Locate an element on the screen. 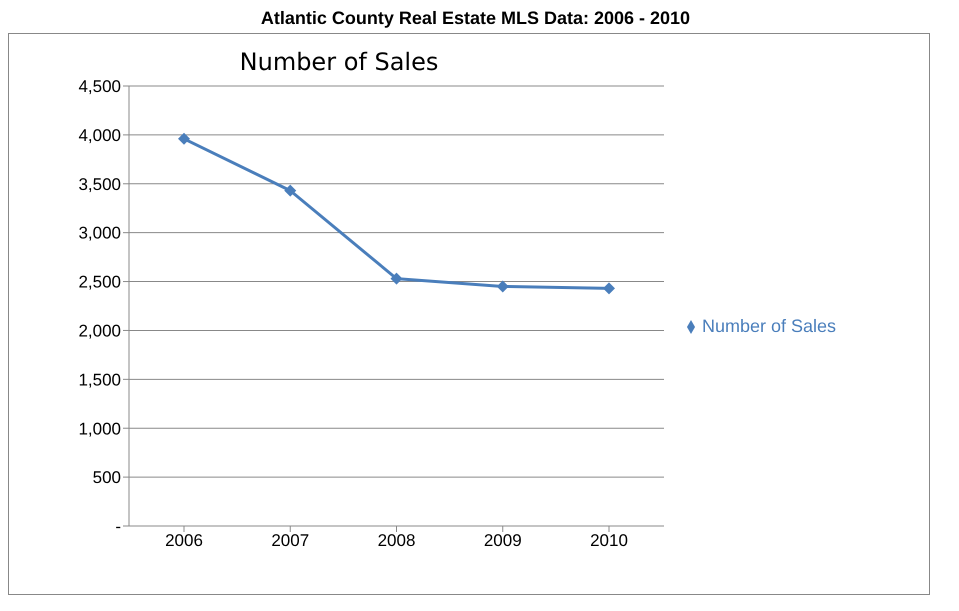 This screenshot has width=959, height=611. y-tick-label: 4,000 is located at coordinates (99, 135).